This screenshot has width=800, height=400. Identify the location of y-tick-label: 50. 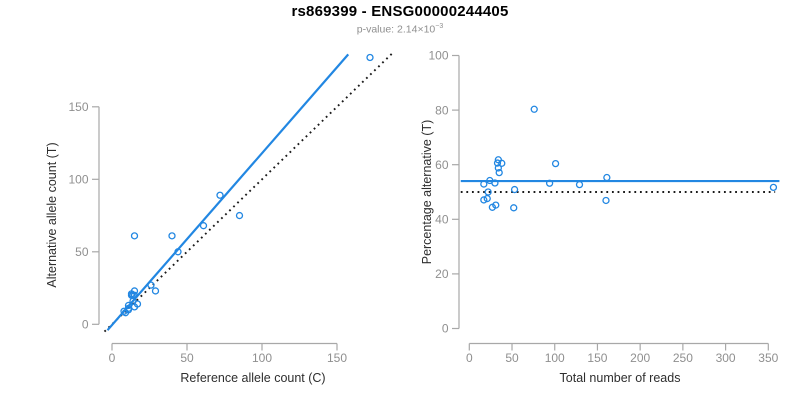
(82, 252).